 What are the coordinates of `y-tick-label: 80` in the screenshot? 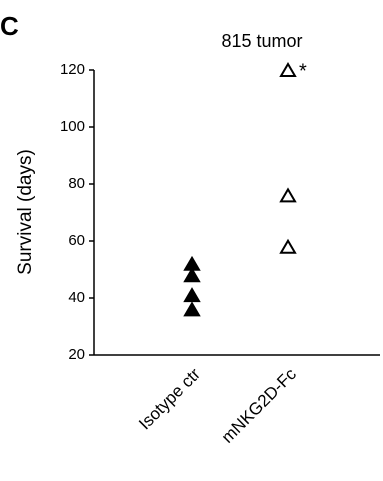 It's located at (76, 183).